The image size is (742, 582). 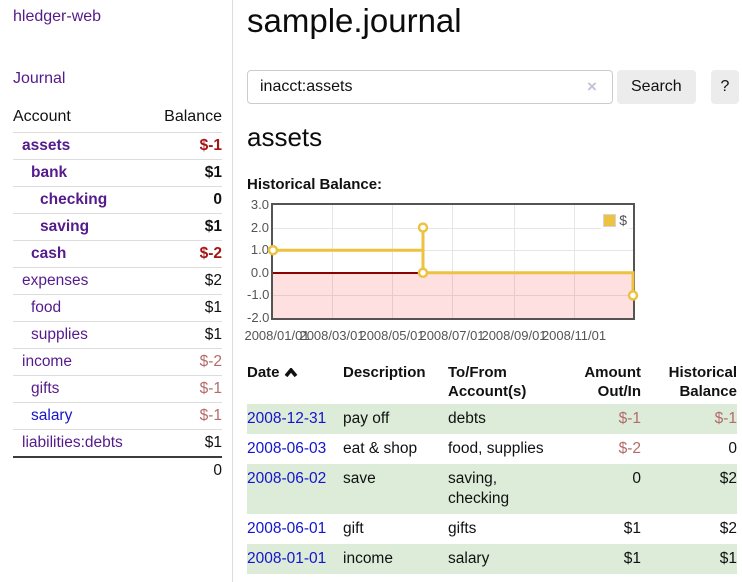 I want to click on account-link-bank: bank, so click(x=49, y=172).